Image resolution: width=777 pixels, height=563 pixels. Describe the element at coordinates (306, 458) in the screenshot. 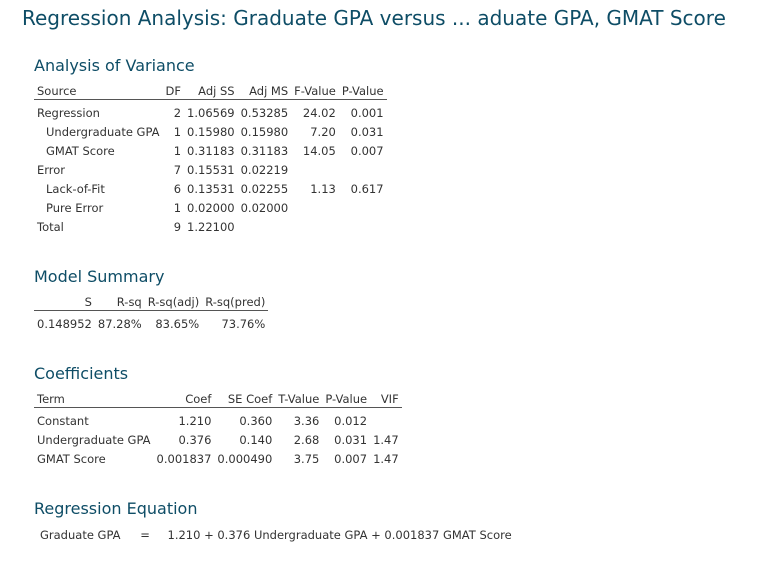

I see `t-value-cell: 3.75` at that location.